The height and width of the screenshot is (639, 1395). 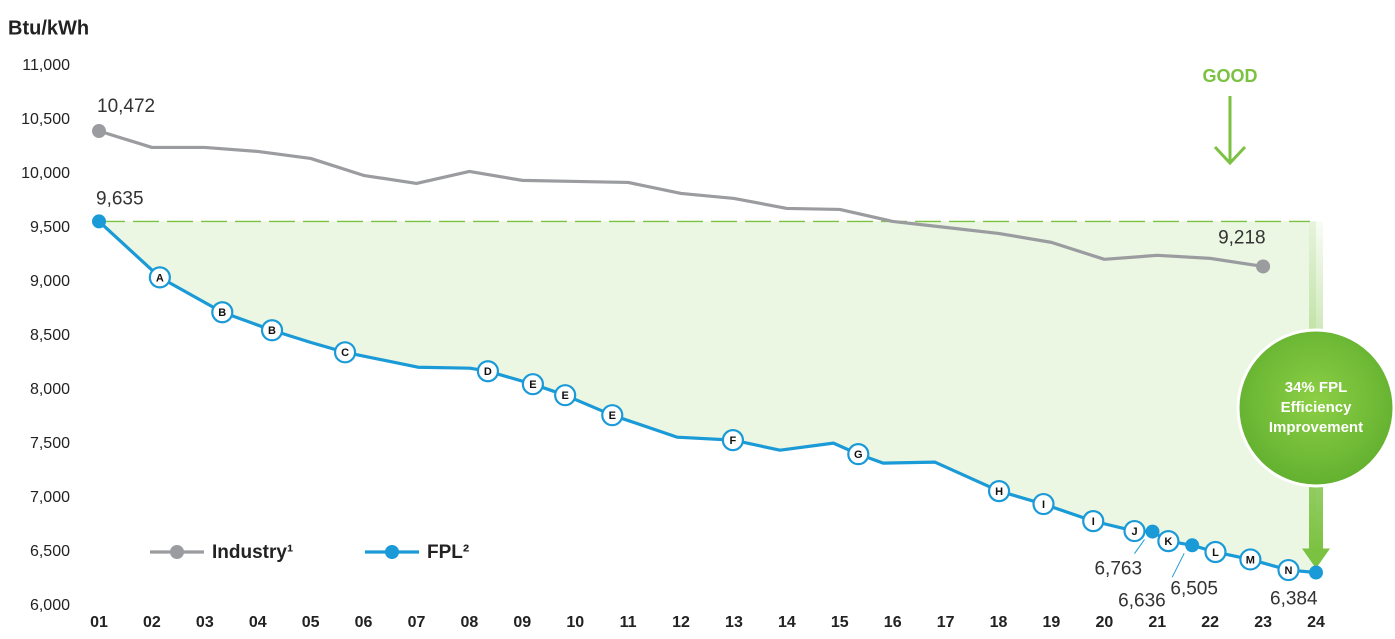 What do you see at coordinates (205, 622) in the screenshot?
I see `x-tick-label: 03` at bounding box center [205, 622].